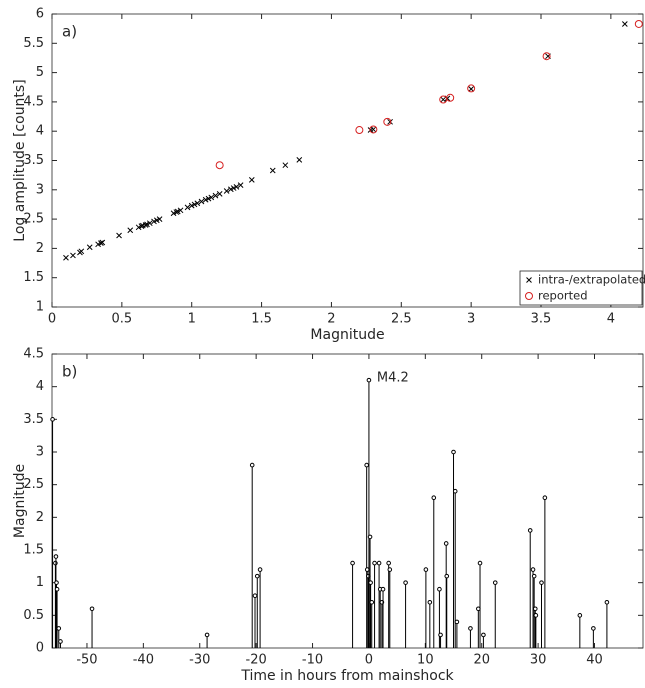  Describe the element at coordinates (591, 280) in the screenshot. I see `legend-label: intra-/extrapolated` at that location.